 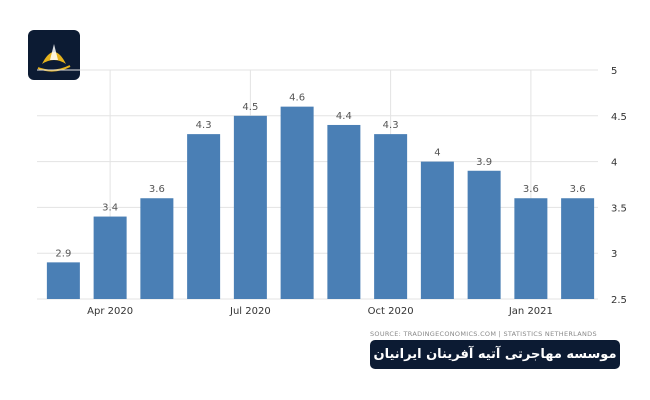 I want to click on x-tick-label: Oct 2020, so click(x=391, y=311).